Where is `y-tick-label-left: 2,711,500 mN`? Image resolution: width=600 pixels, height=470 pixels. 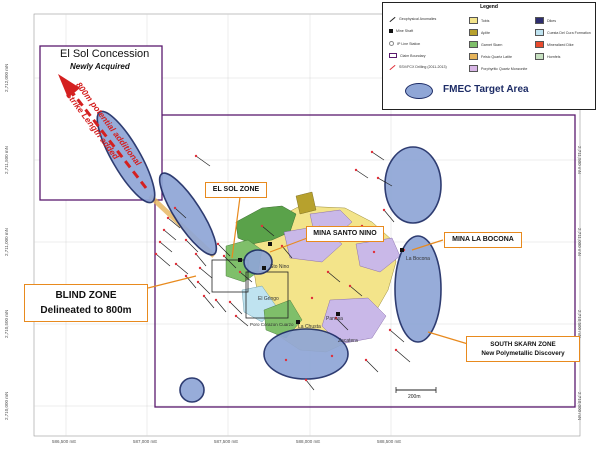 y-tick-label-left: 2,711,500 mN is located at coordinates (6, 160).